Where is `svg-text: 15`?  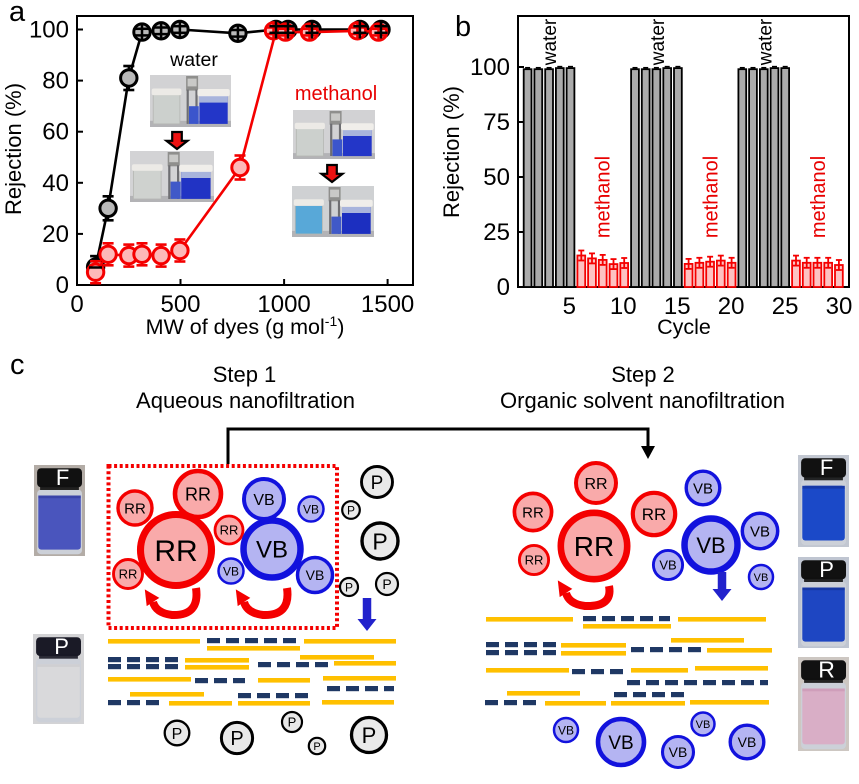 svg-text: 15 is located at coordinates (677, 306).